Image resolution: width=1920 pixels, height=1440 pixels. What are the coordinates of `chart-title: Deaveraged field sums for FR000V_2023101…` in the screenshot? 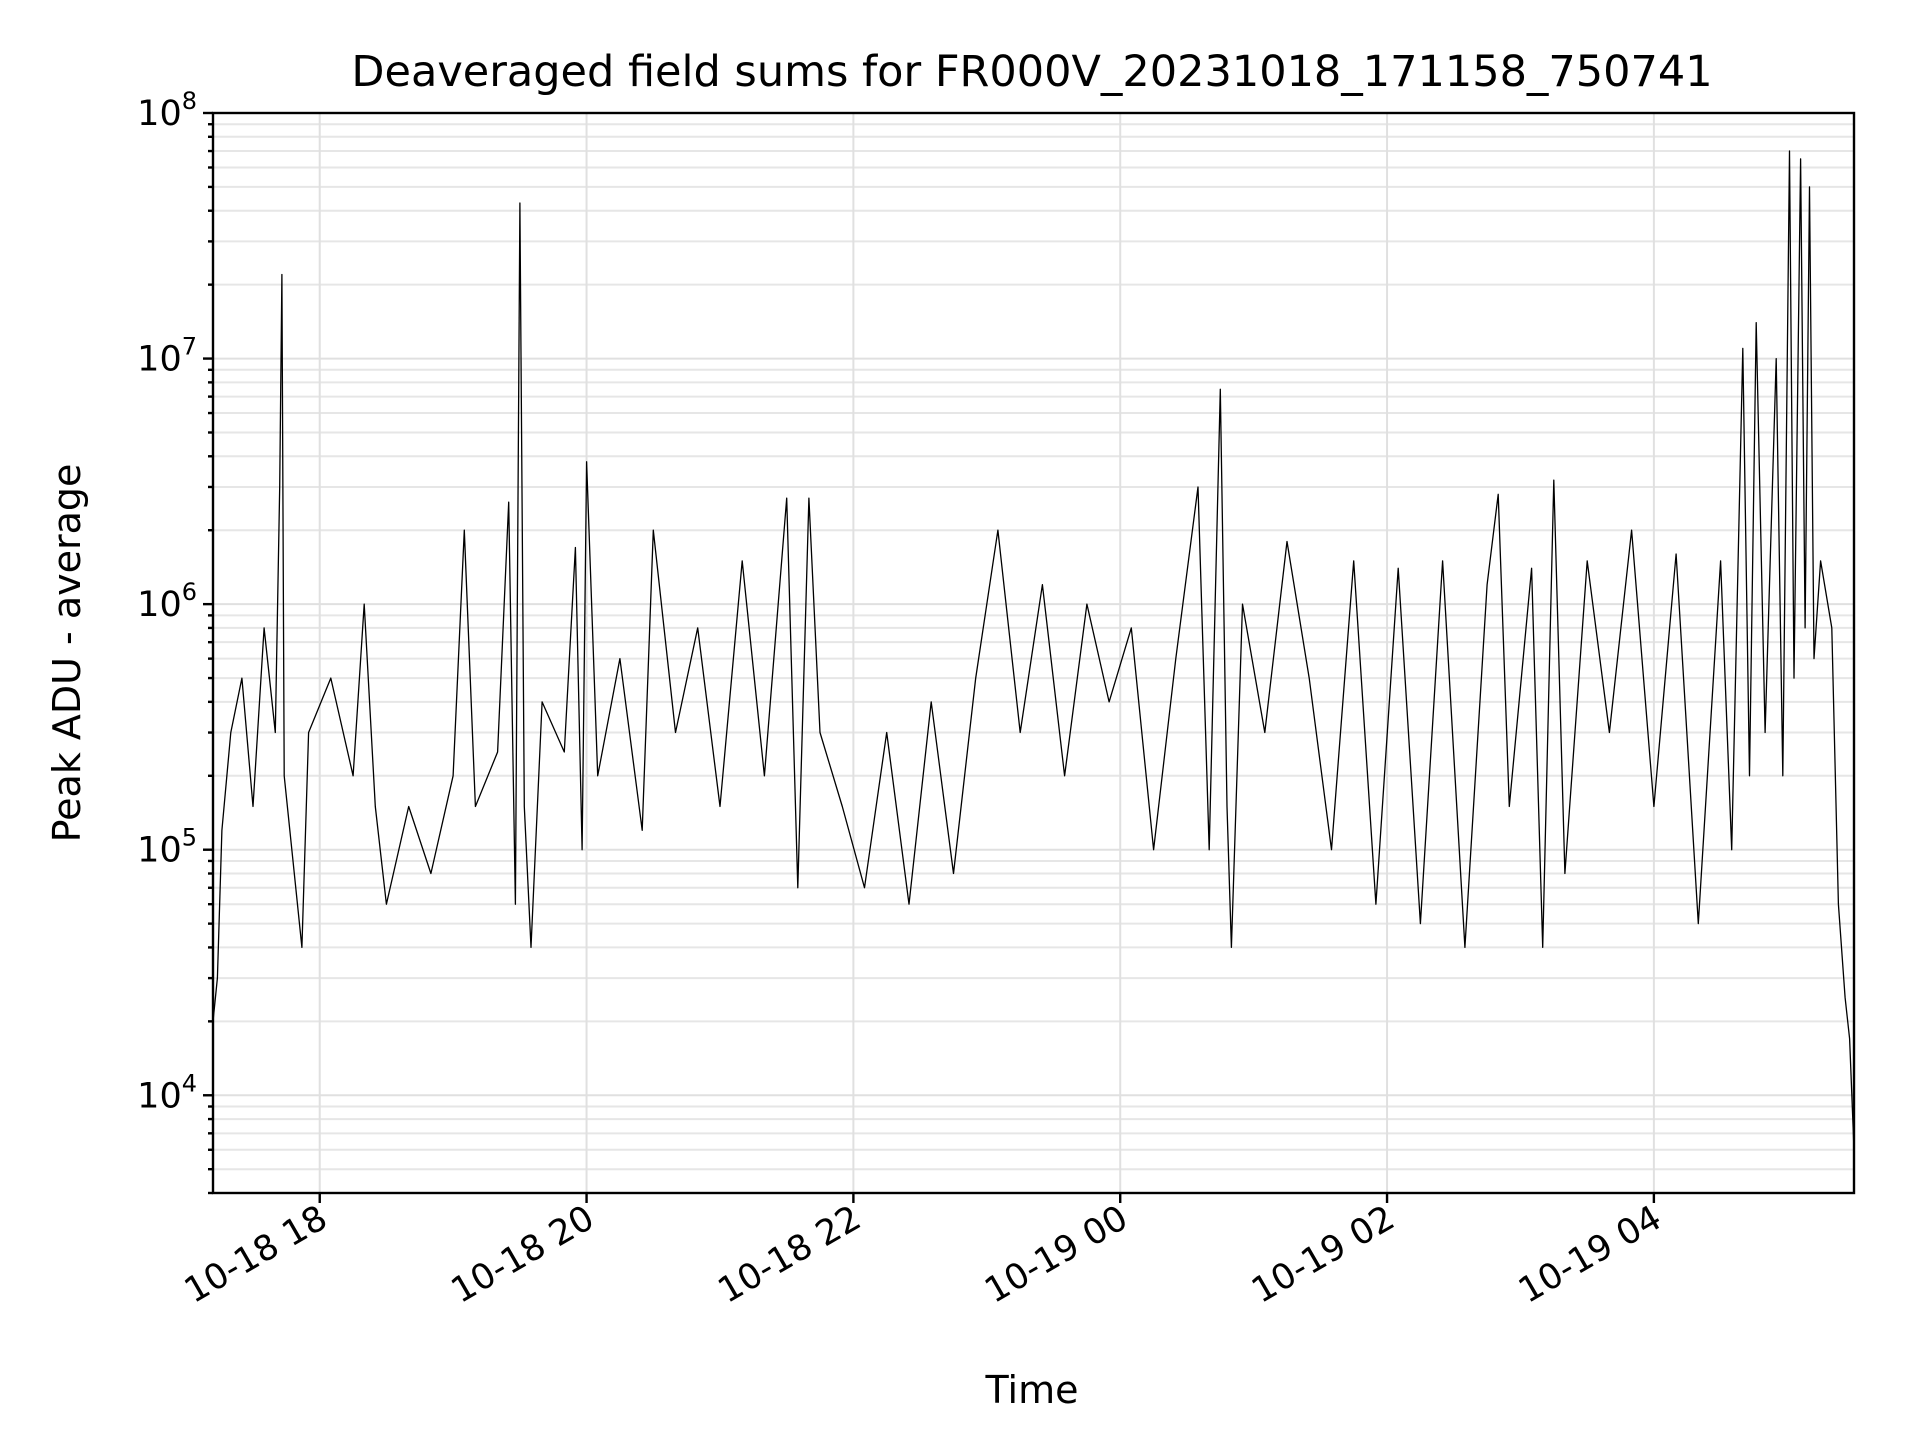 It's located at (1031, 72).